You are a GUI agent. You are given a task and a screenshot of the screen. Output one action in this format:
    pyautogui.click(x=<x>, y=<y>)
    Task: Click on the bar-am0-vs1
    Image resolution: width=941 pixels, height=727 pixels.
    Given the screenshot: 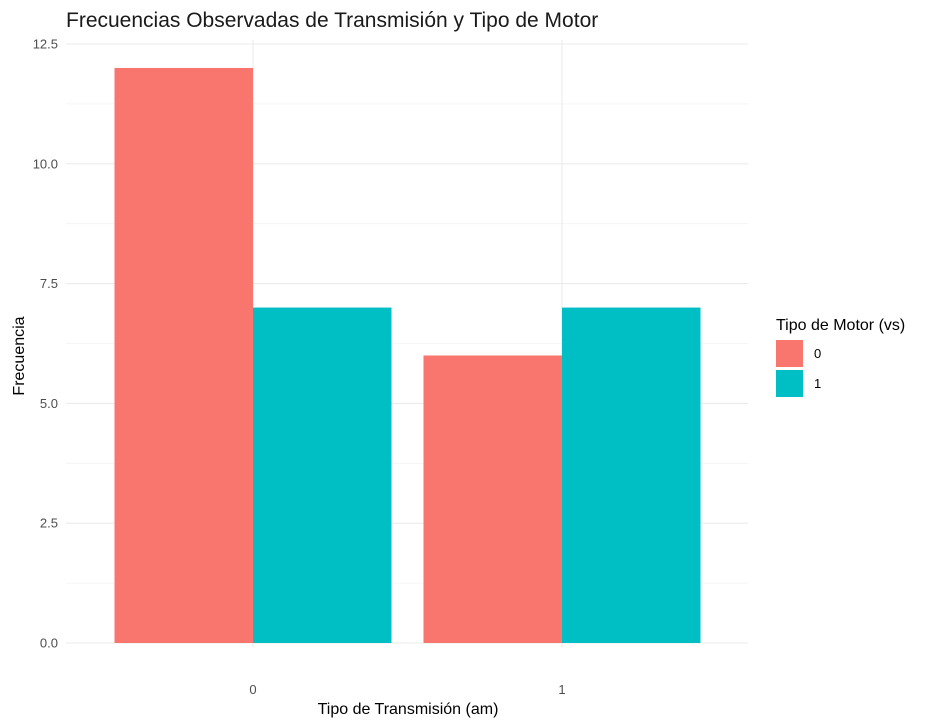 What is the action you would take?
    pyautogui.click(x=322, y=475)
    